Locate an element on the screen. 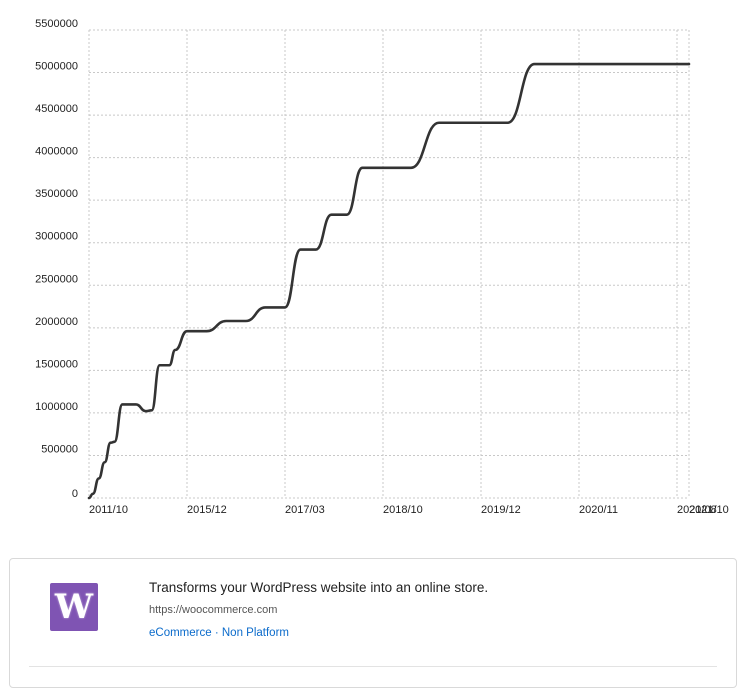 Image resolution: width=745 pixels, height=688 pixels. x-tick-label: 2017/03 is located at coordinates (305, 510).